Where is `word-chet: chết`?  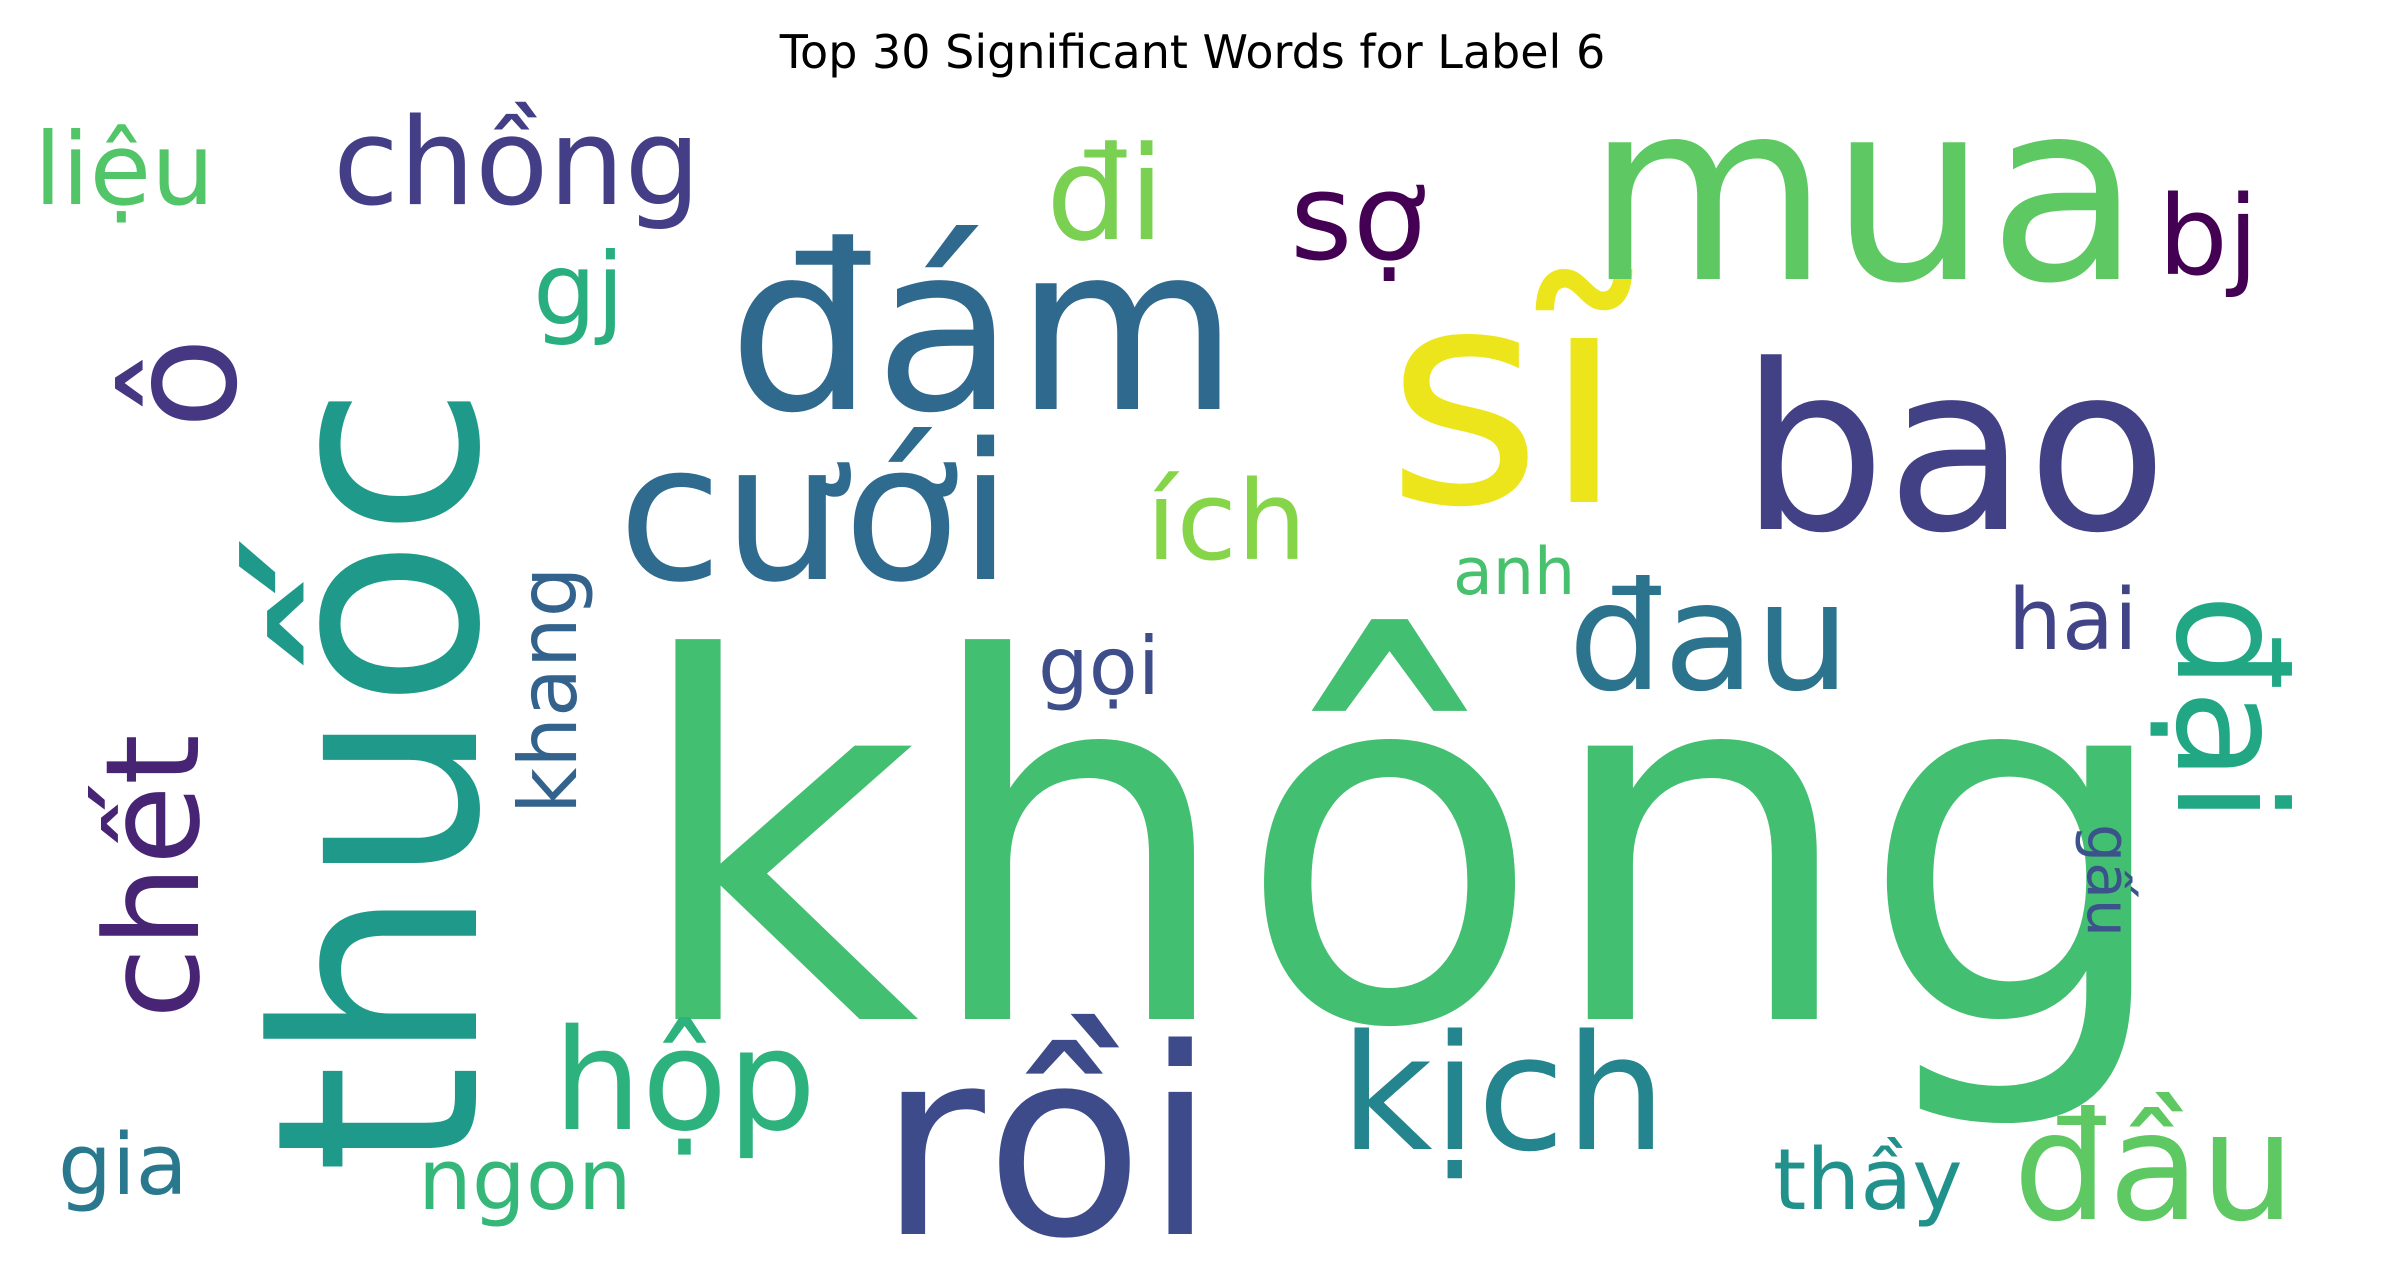 word-chet: chết is located at coordinates (153, 876).